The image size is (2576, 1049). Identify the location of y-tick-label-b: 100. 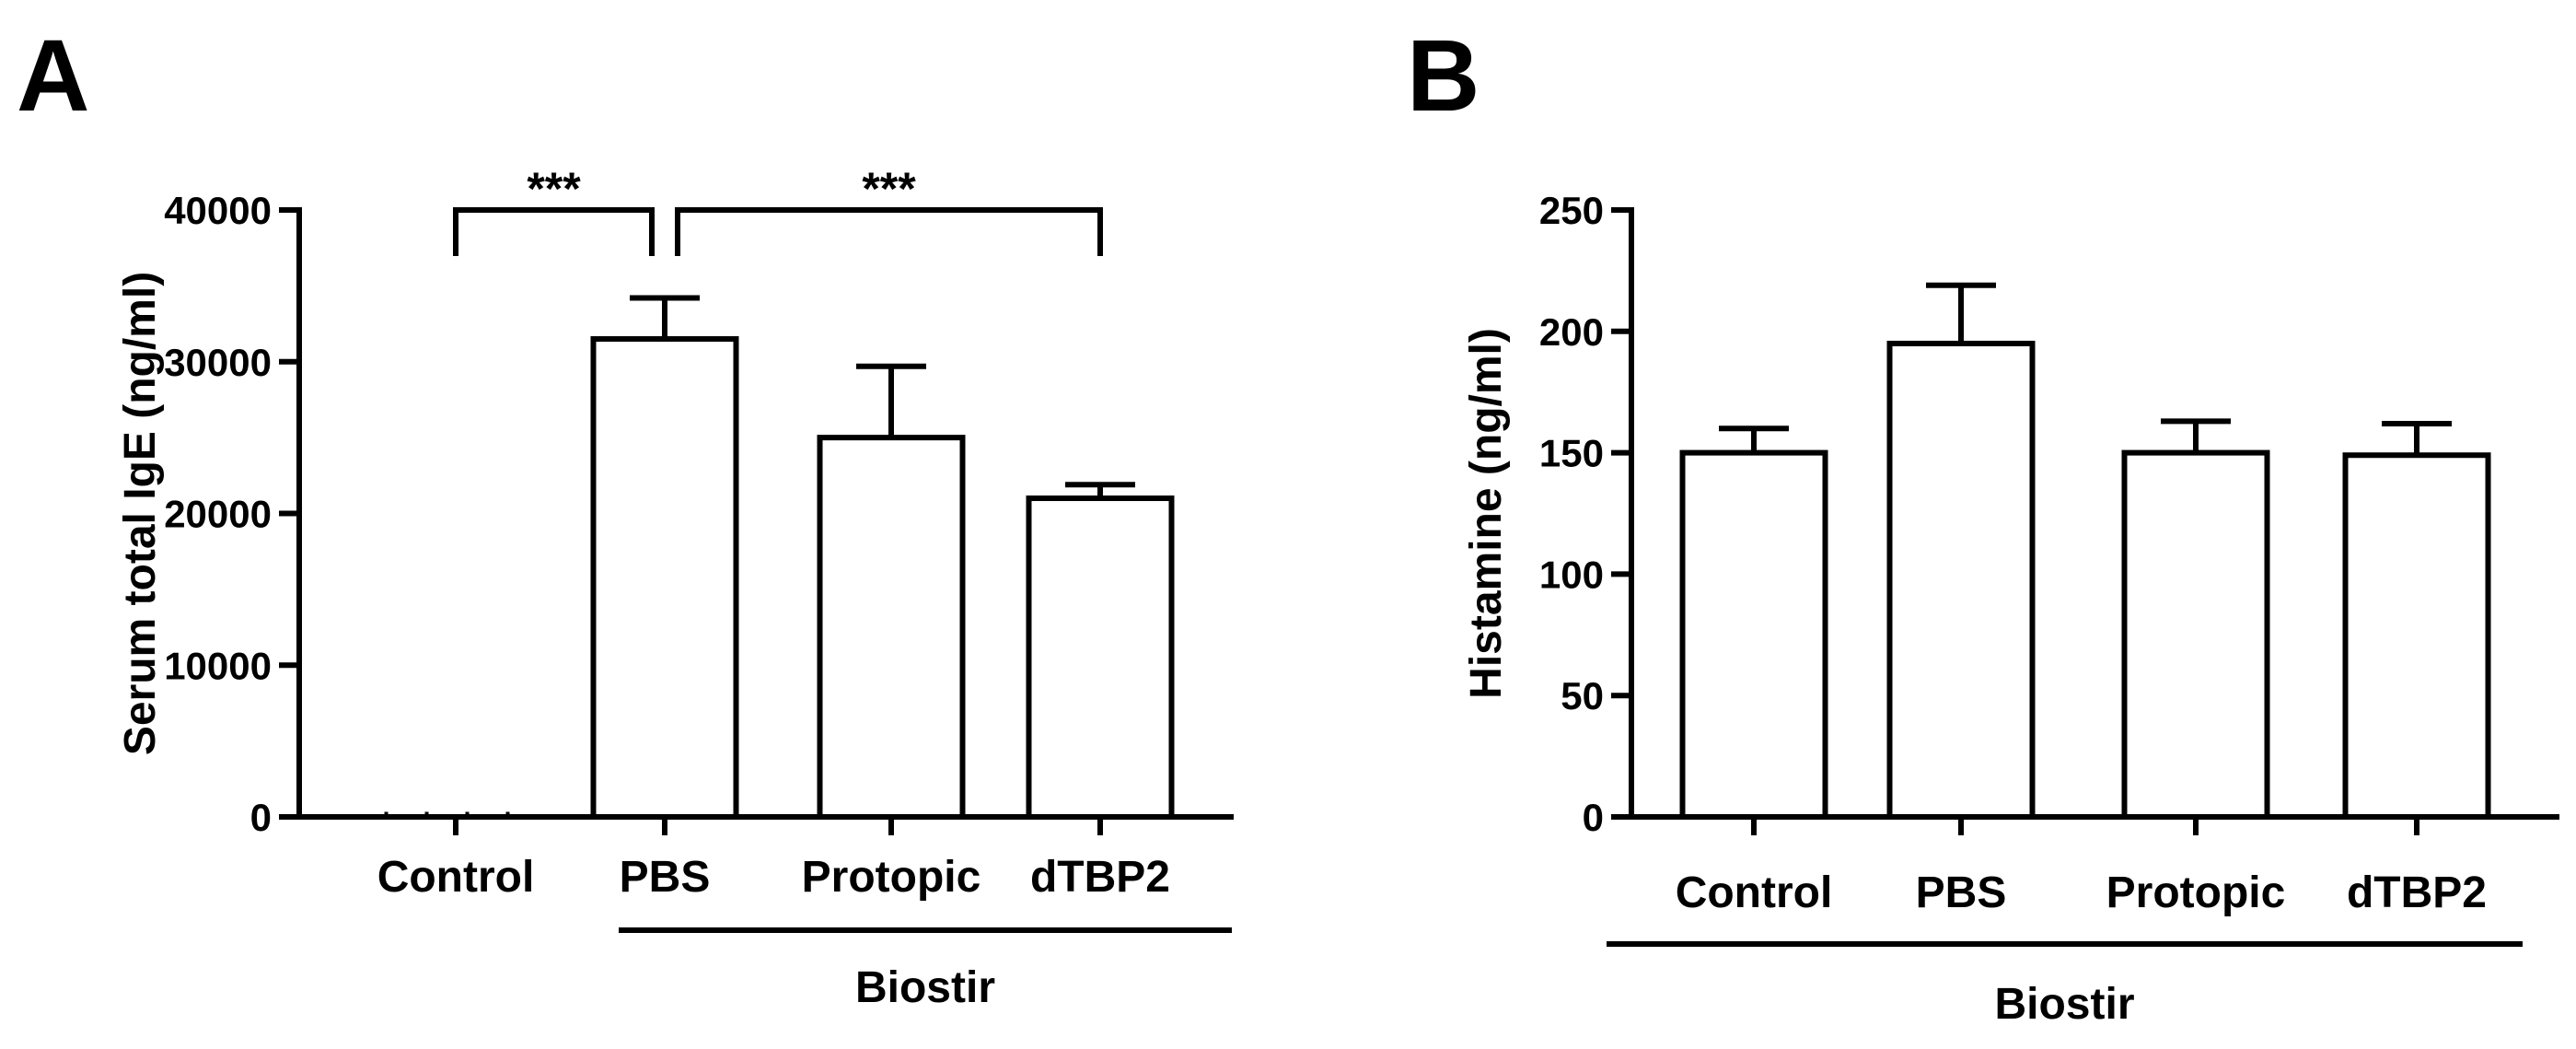
(1571, 574).